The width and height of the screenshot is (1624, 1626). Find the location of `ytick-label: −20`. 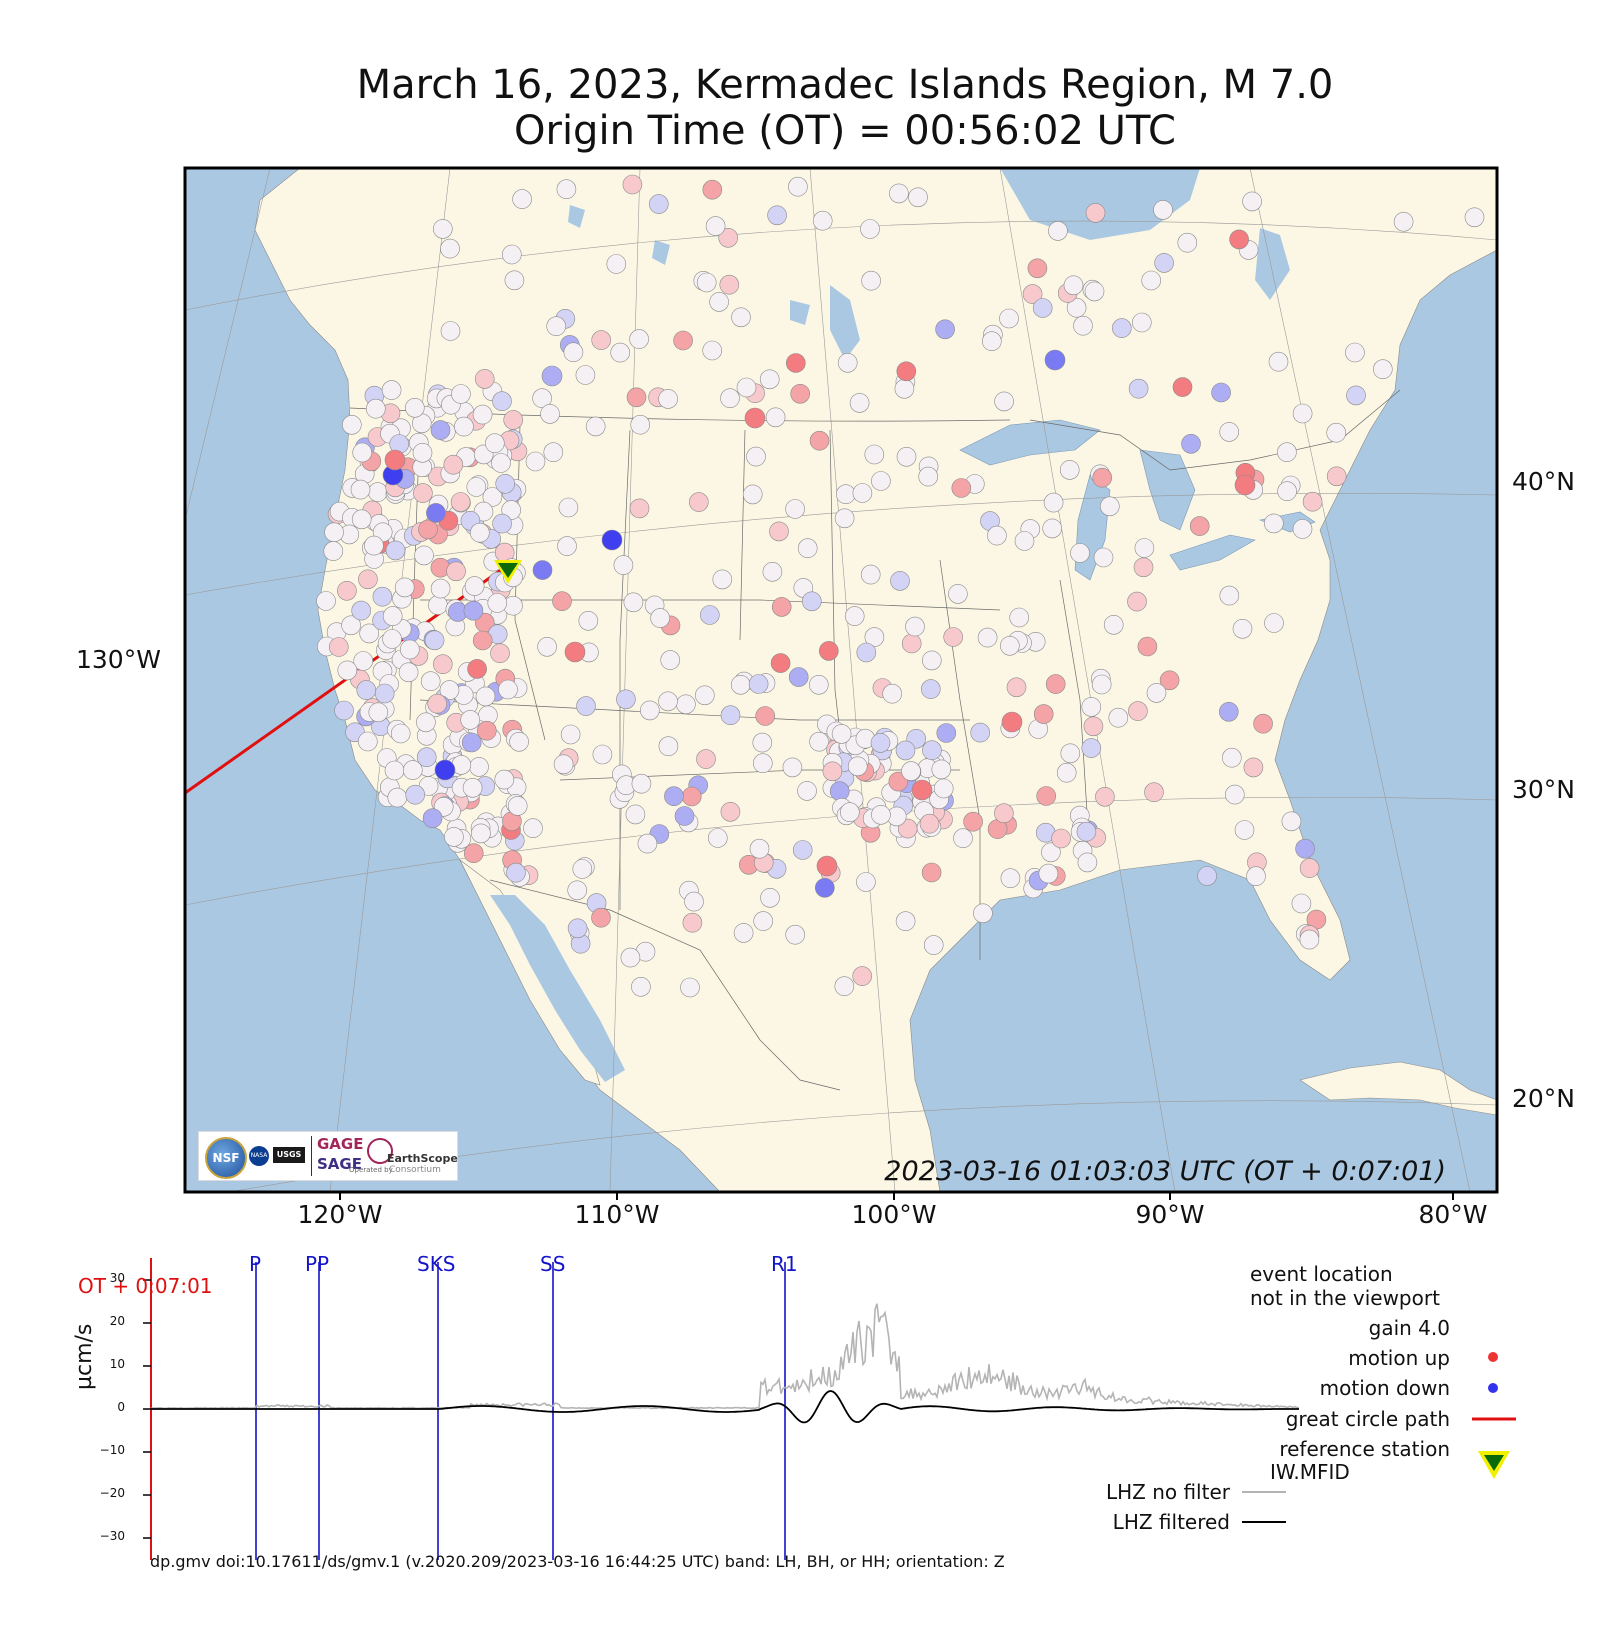

ytick-label: −20 is located at coordinates (112, 1493).